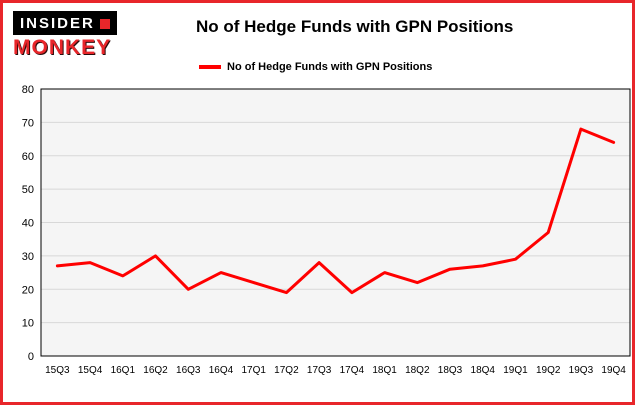  I want to click on x-tick-label: 15Q4, so click(90, 370).